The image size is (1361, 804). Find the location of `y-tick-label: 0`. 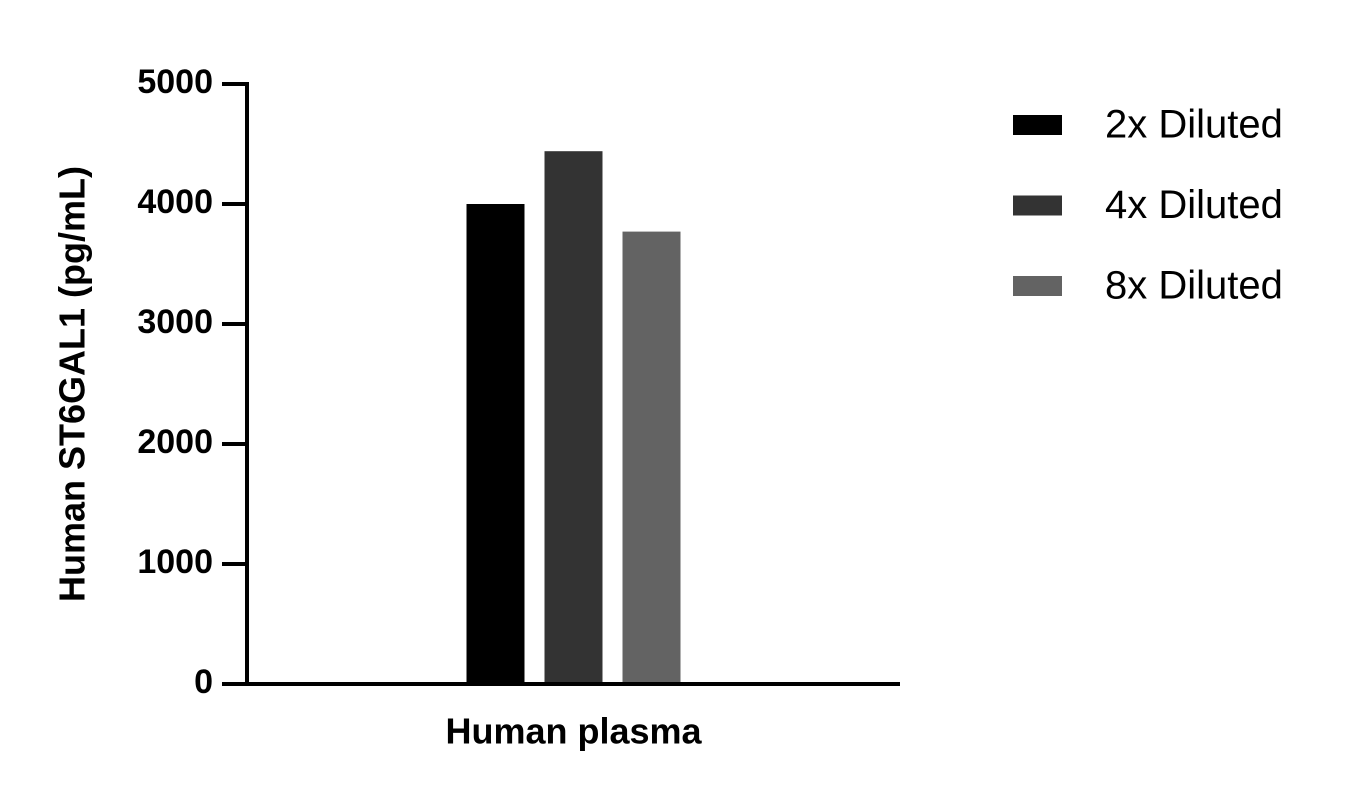

y-tick-label: 0 is located at coordinates (203, 682).